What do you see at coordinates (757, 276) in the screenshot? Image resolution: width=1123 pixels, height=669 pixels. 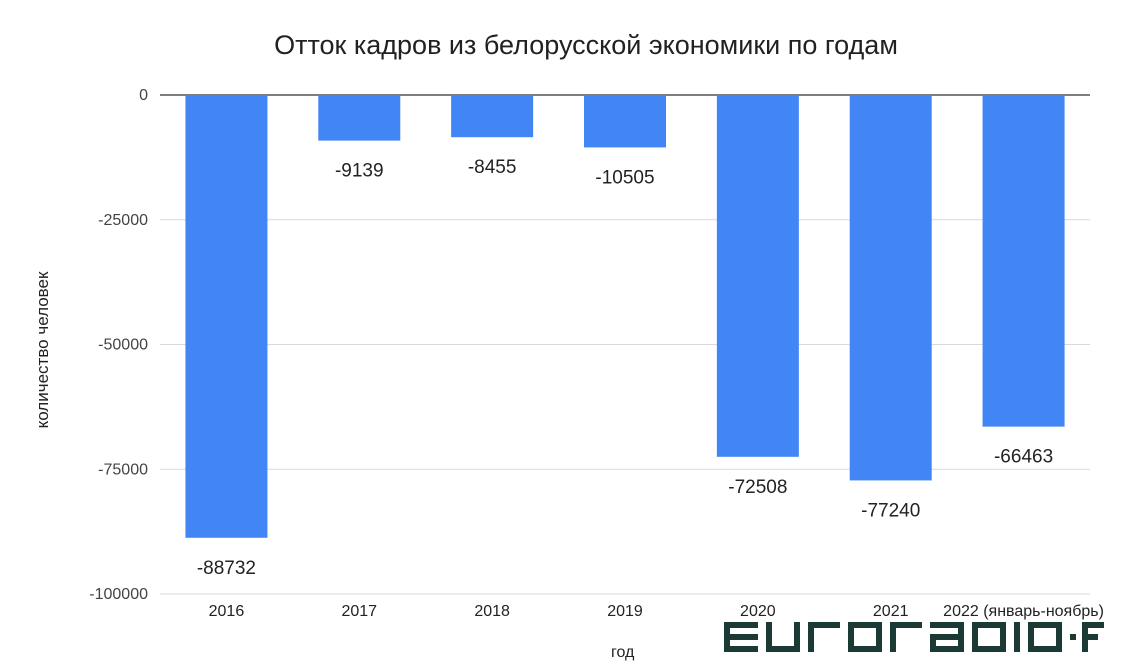 I see `bar-2020` at bounding box center [757, 276].